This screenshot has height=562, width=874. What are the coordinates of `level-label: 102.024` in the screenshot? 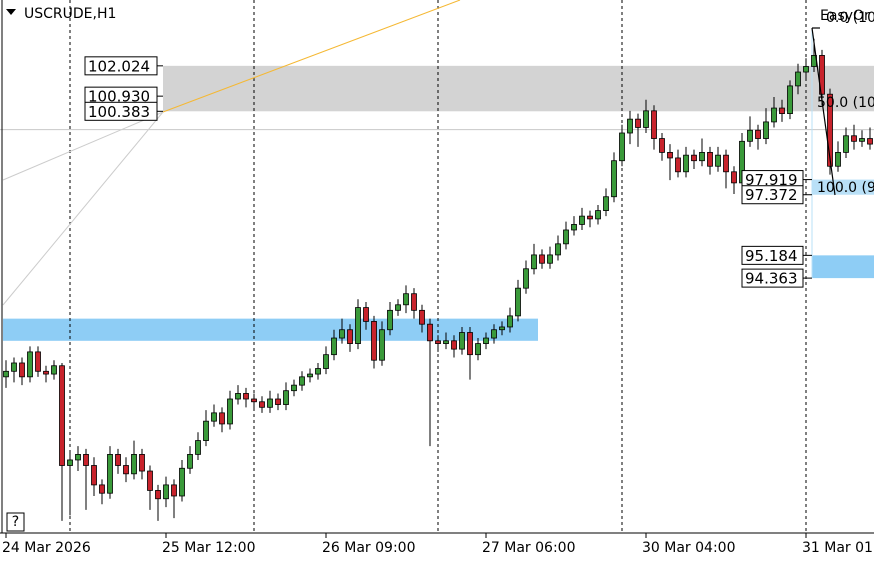 It's located at (119, 66).